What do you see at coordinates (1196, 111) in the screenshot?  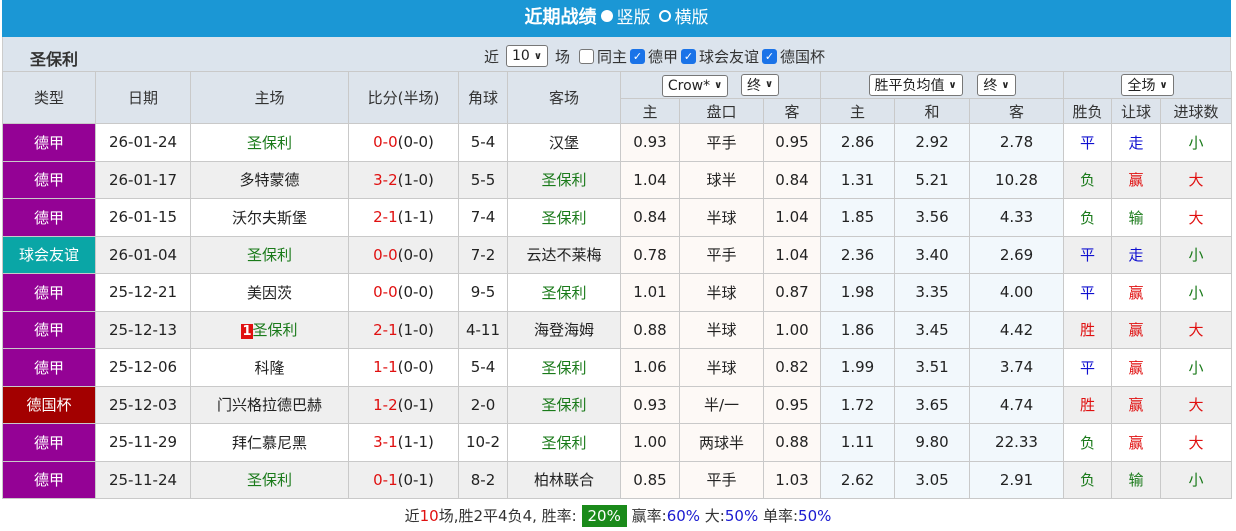 I see `col-goals: 进球数` at bounding box center [1196, 111].